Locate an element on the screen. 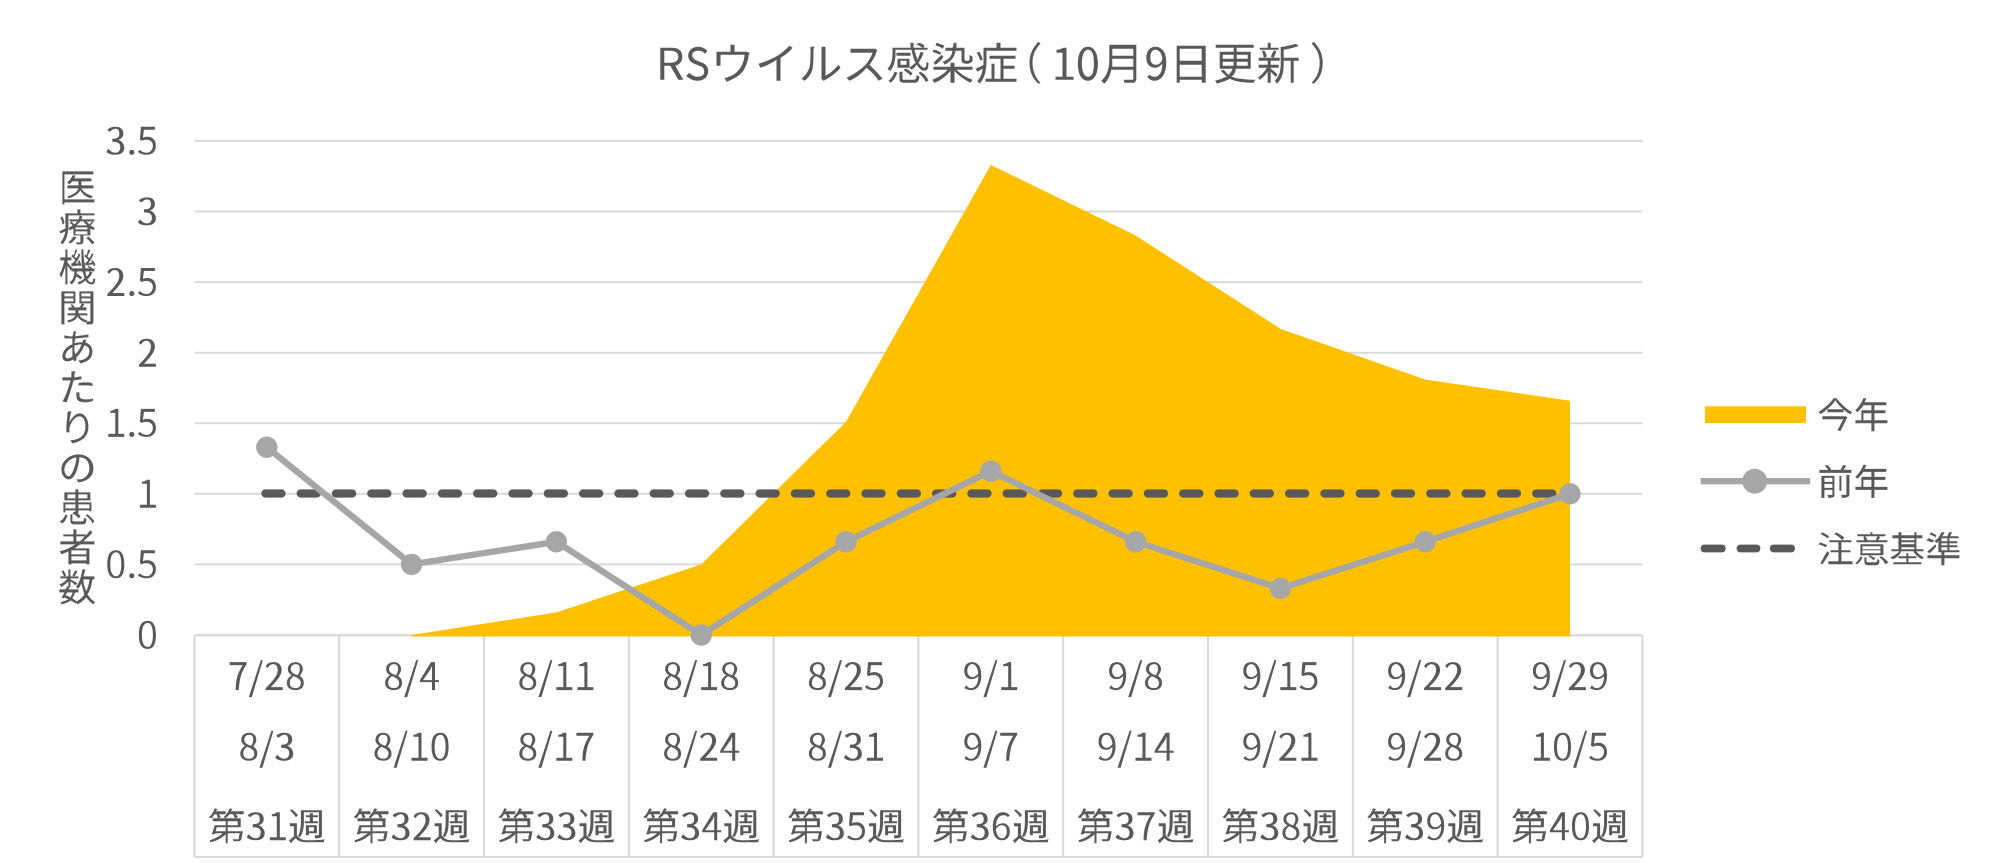 Image resolution: width=2000 pixels, height=866 pixels. series-threshold-dashed-line: 注意基準 is located at coordinates (920, 493).